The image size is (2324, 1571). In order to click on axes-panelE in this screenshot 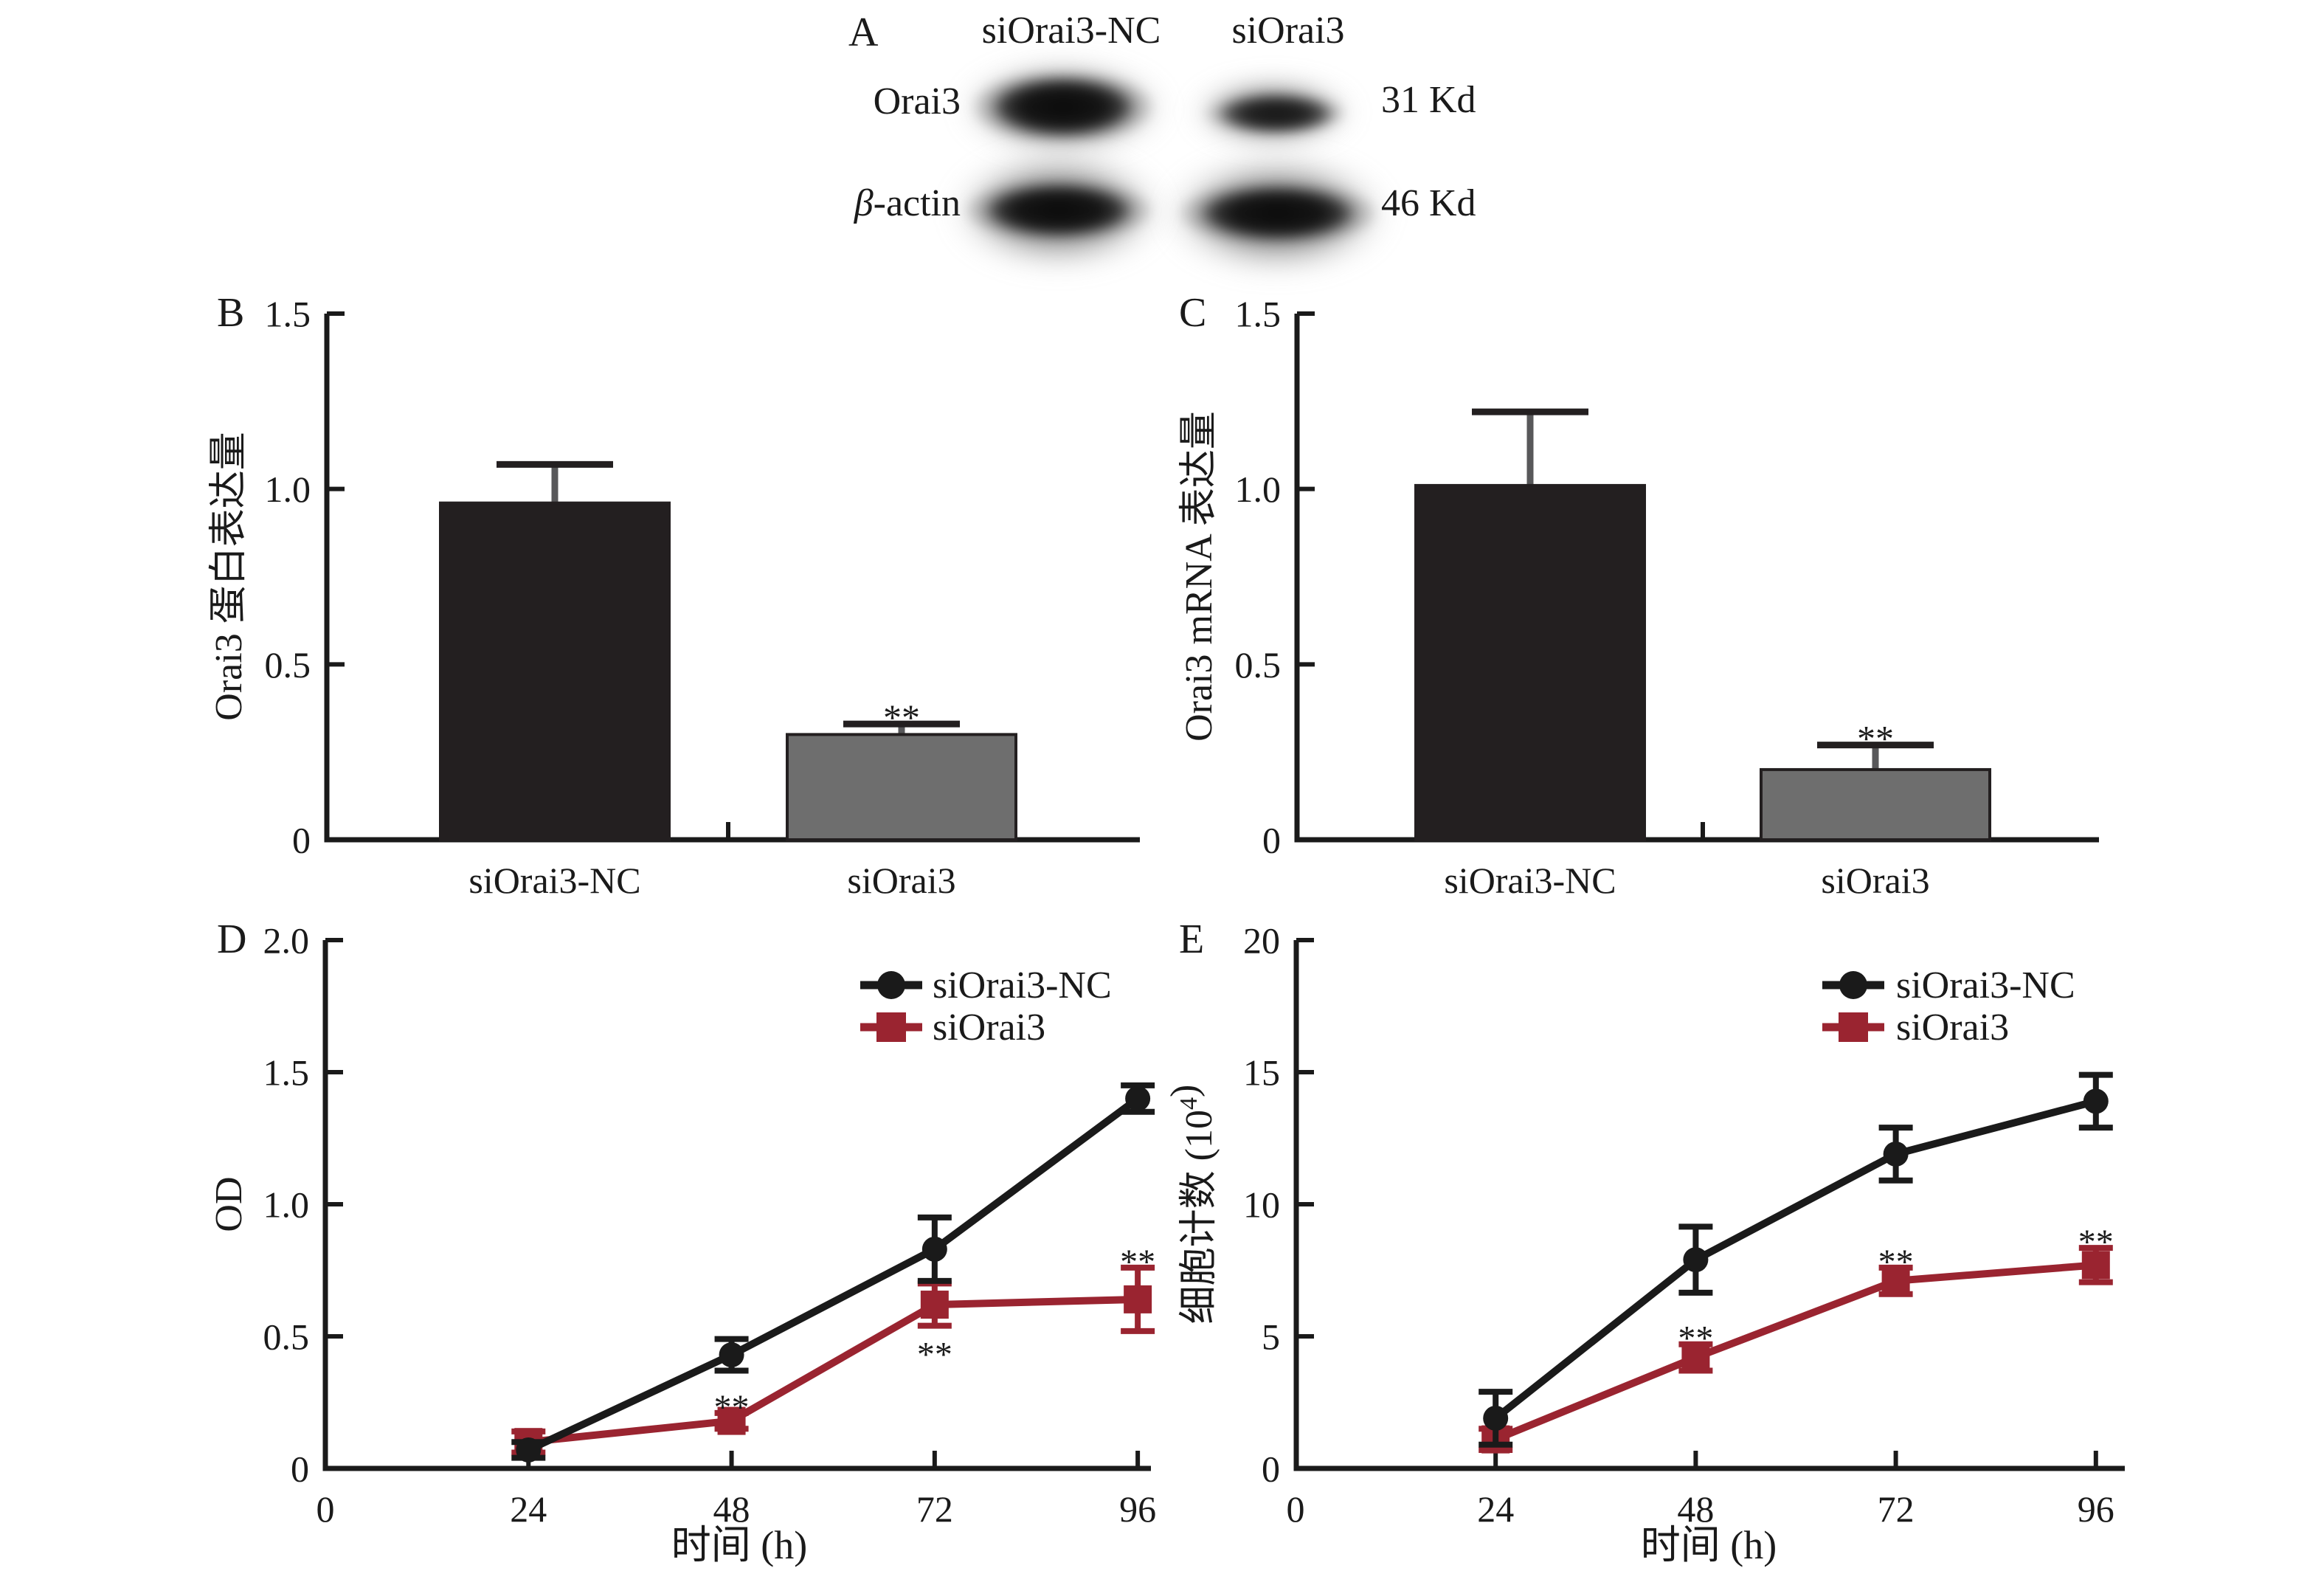, I will do `click(1709, 1205)`.